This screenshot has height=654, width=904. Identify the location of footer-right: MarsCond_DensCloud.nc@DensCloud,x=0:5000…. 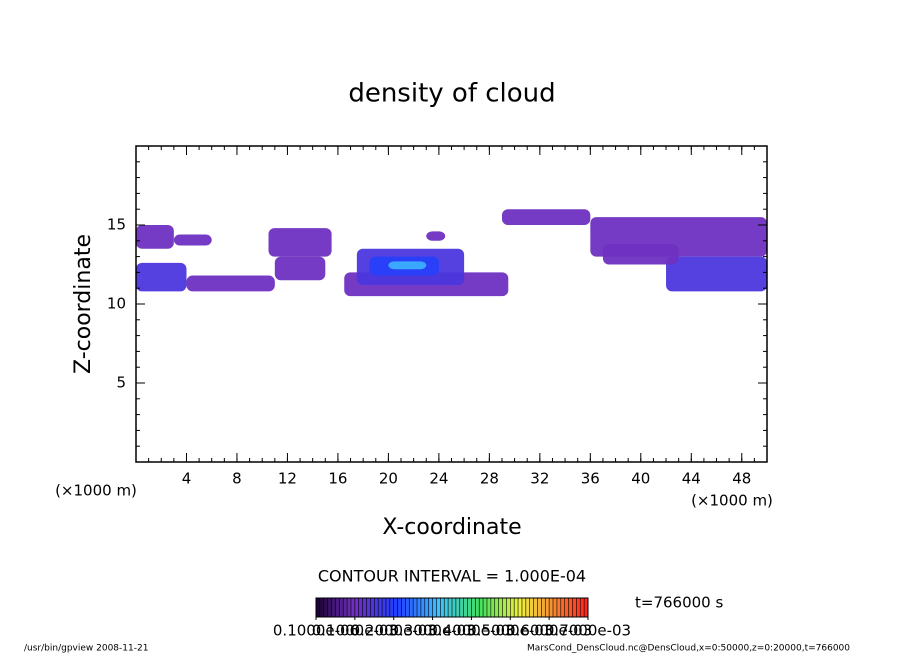
(688, 649).